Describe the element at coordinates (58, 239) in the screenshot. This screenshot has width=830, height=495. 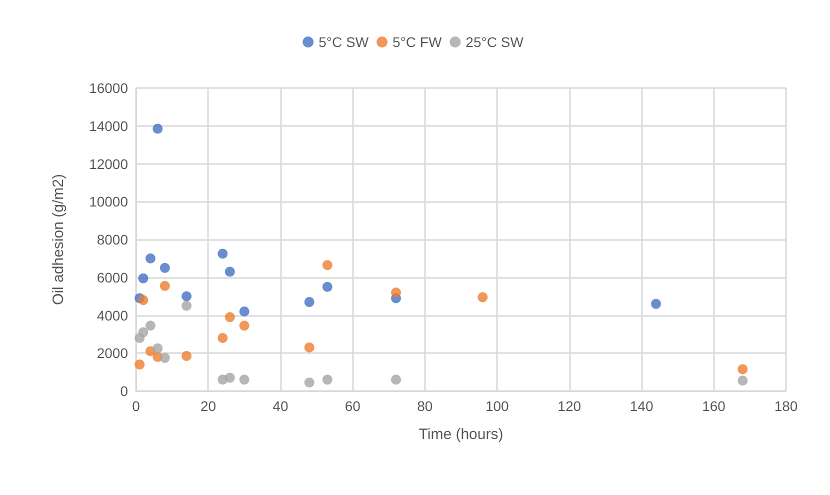
I see `y-axis-title: Oil adhesion (g/m2)` at that location.